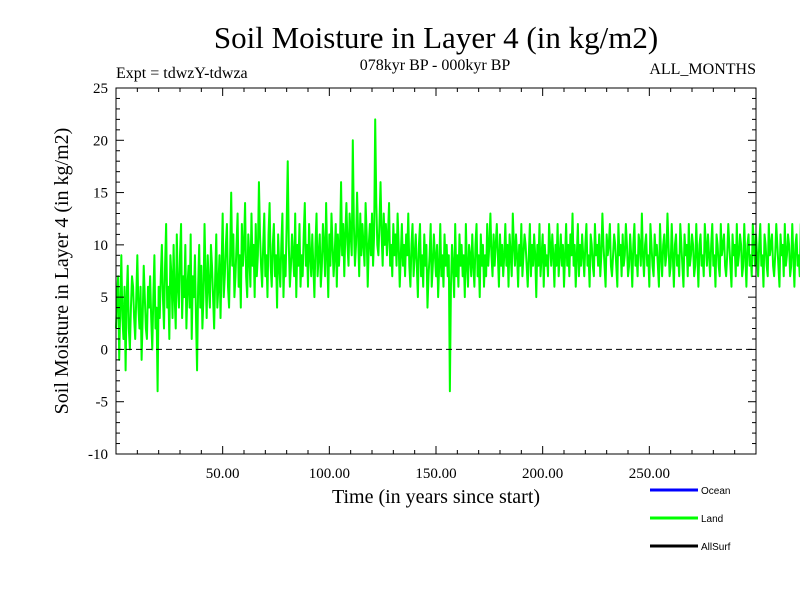 The height and width of the screenshot is (600, 800). What do you see at coordinates (690, 519) in the screenshot?
I see `legend: Ocean Land AllSurf` at bounding box center [690, 519].